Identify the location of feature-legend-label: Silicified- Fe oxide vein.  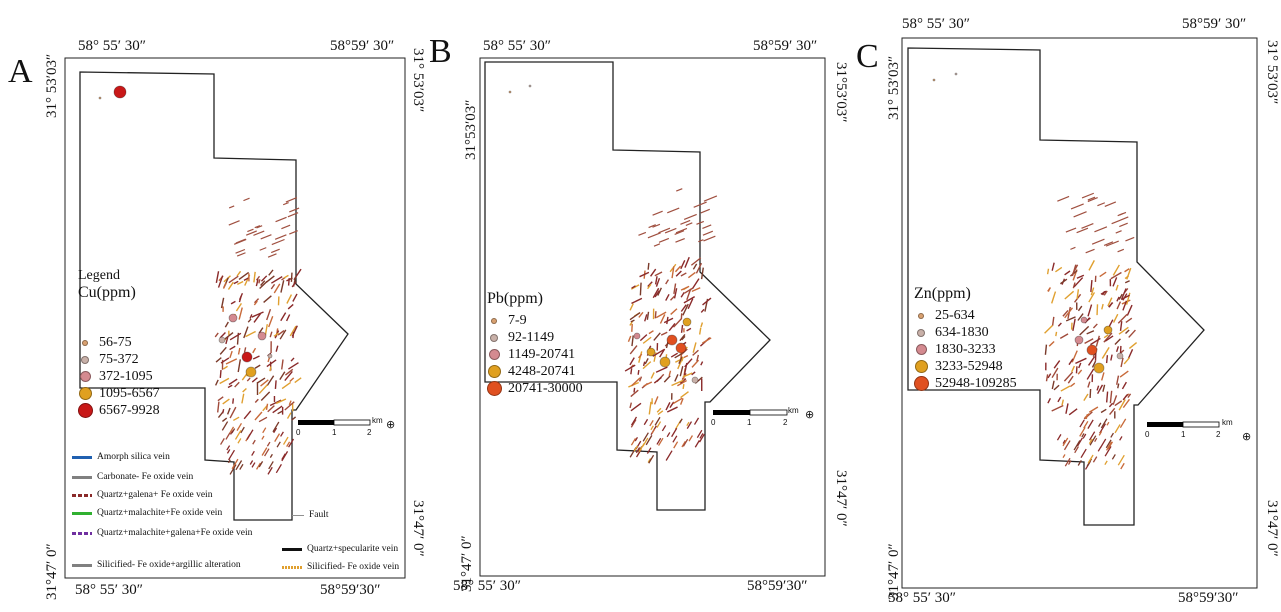
(353, 567).